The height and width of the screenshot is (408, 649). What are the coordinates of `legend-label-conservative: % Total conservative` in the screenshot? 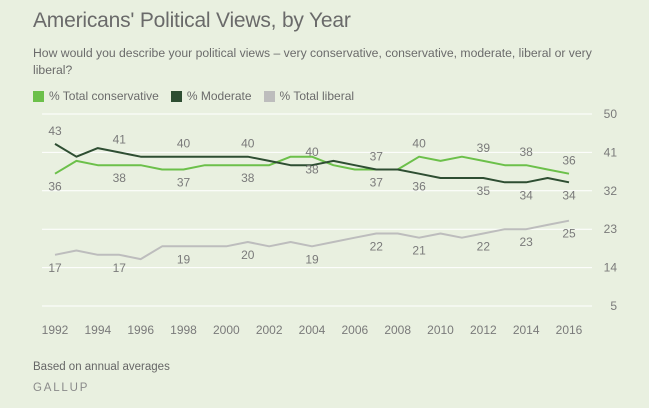 It's located at (104, 96).